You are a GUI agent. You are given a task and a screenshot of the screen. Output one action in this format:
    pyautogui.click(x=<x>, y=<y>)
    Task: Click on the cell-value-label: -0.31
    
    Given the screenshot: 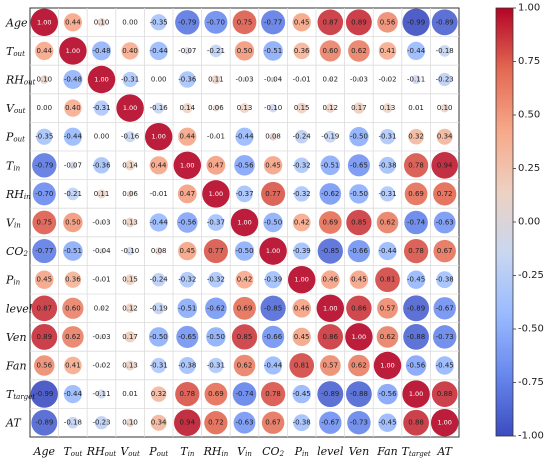 What is the action you would take?
    pyautogui.click(x=159, y=366)
    